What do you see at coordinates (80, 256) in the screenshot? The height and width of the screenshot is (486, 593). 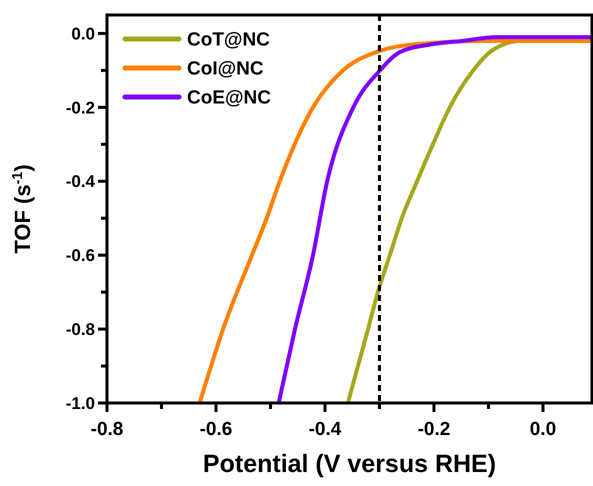 I see `y-tick-label: -0.6` at bounding box center [80, 256].